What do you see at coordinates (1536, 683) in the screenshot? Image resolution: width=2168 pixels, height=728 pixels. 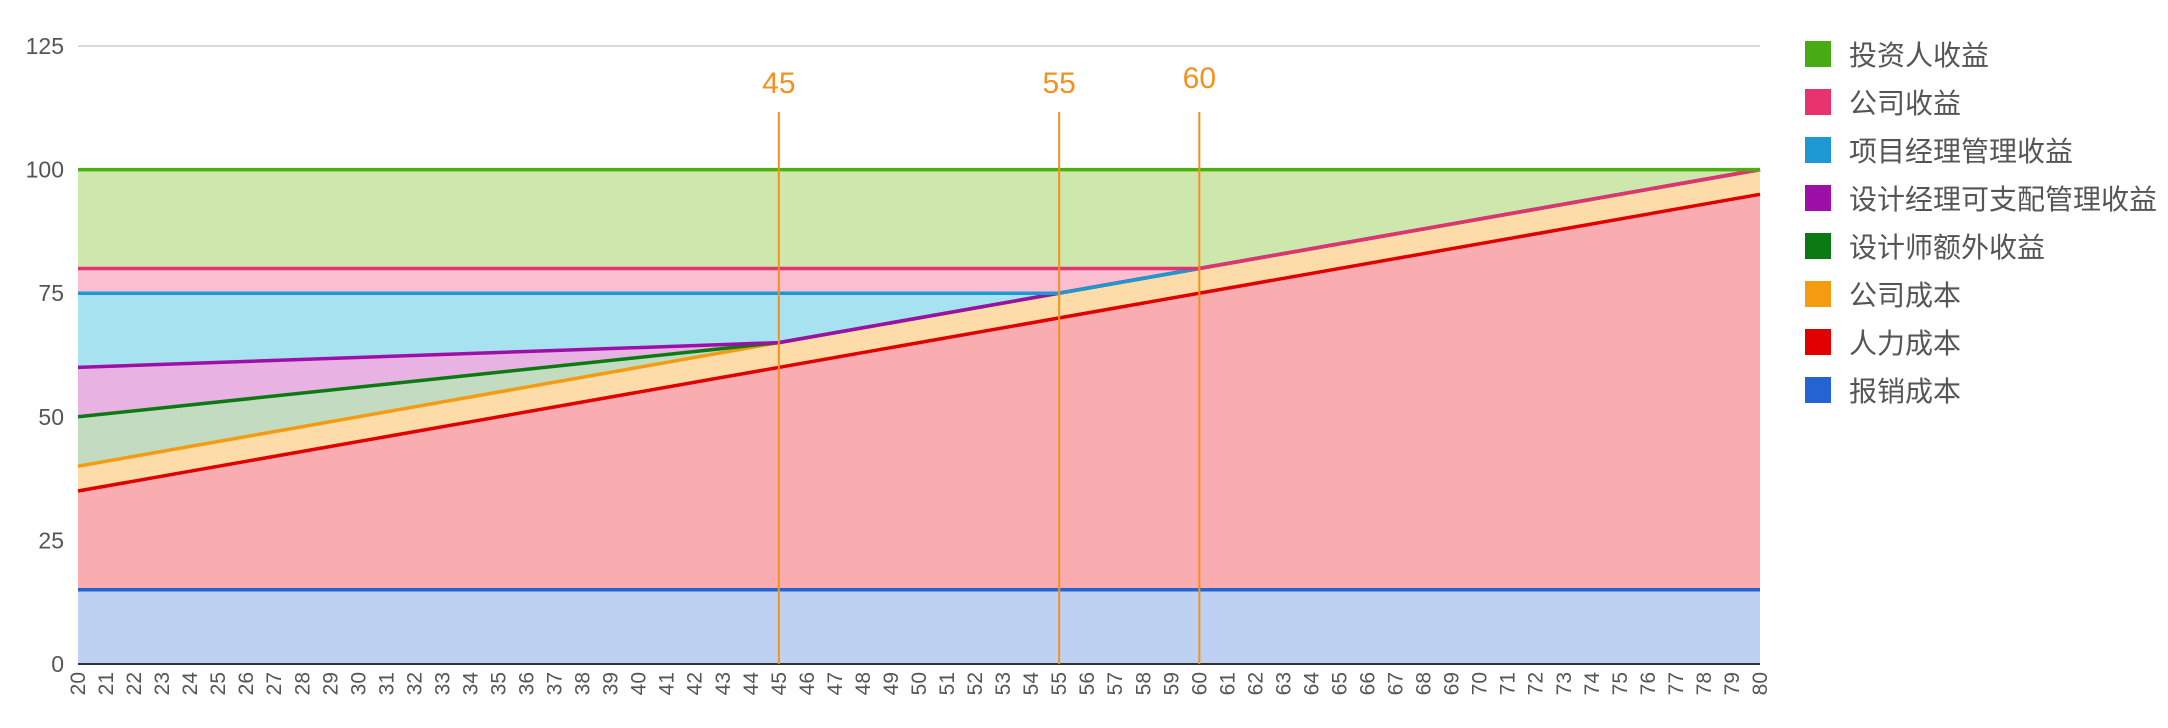 I see `x-tick-label: 72` at bounding box center [1536, 683].